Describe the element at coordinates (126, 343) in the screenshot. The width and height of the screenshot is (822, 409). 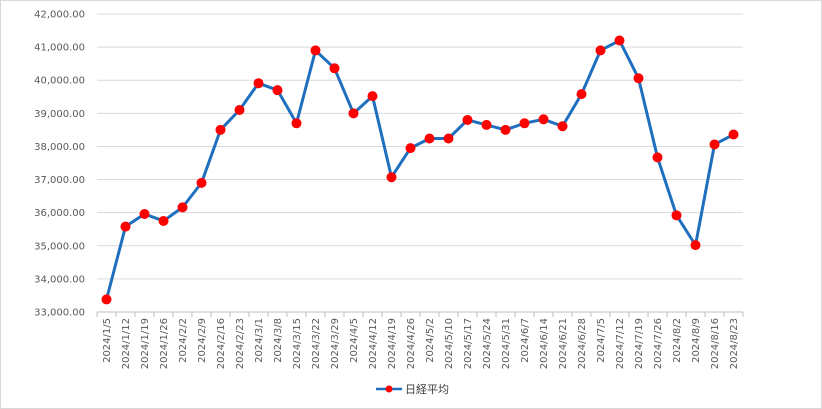
I see `x-tick-label: 2024/1/12` at that location.